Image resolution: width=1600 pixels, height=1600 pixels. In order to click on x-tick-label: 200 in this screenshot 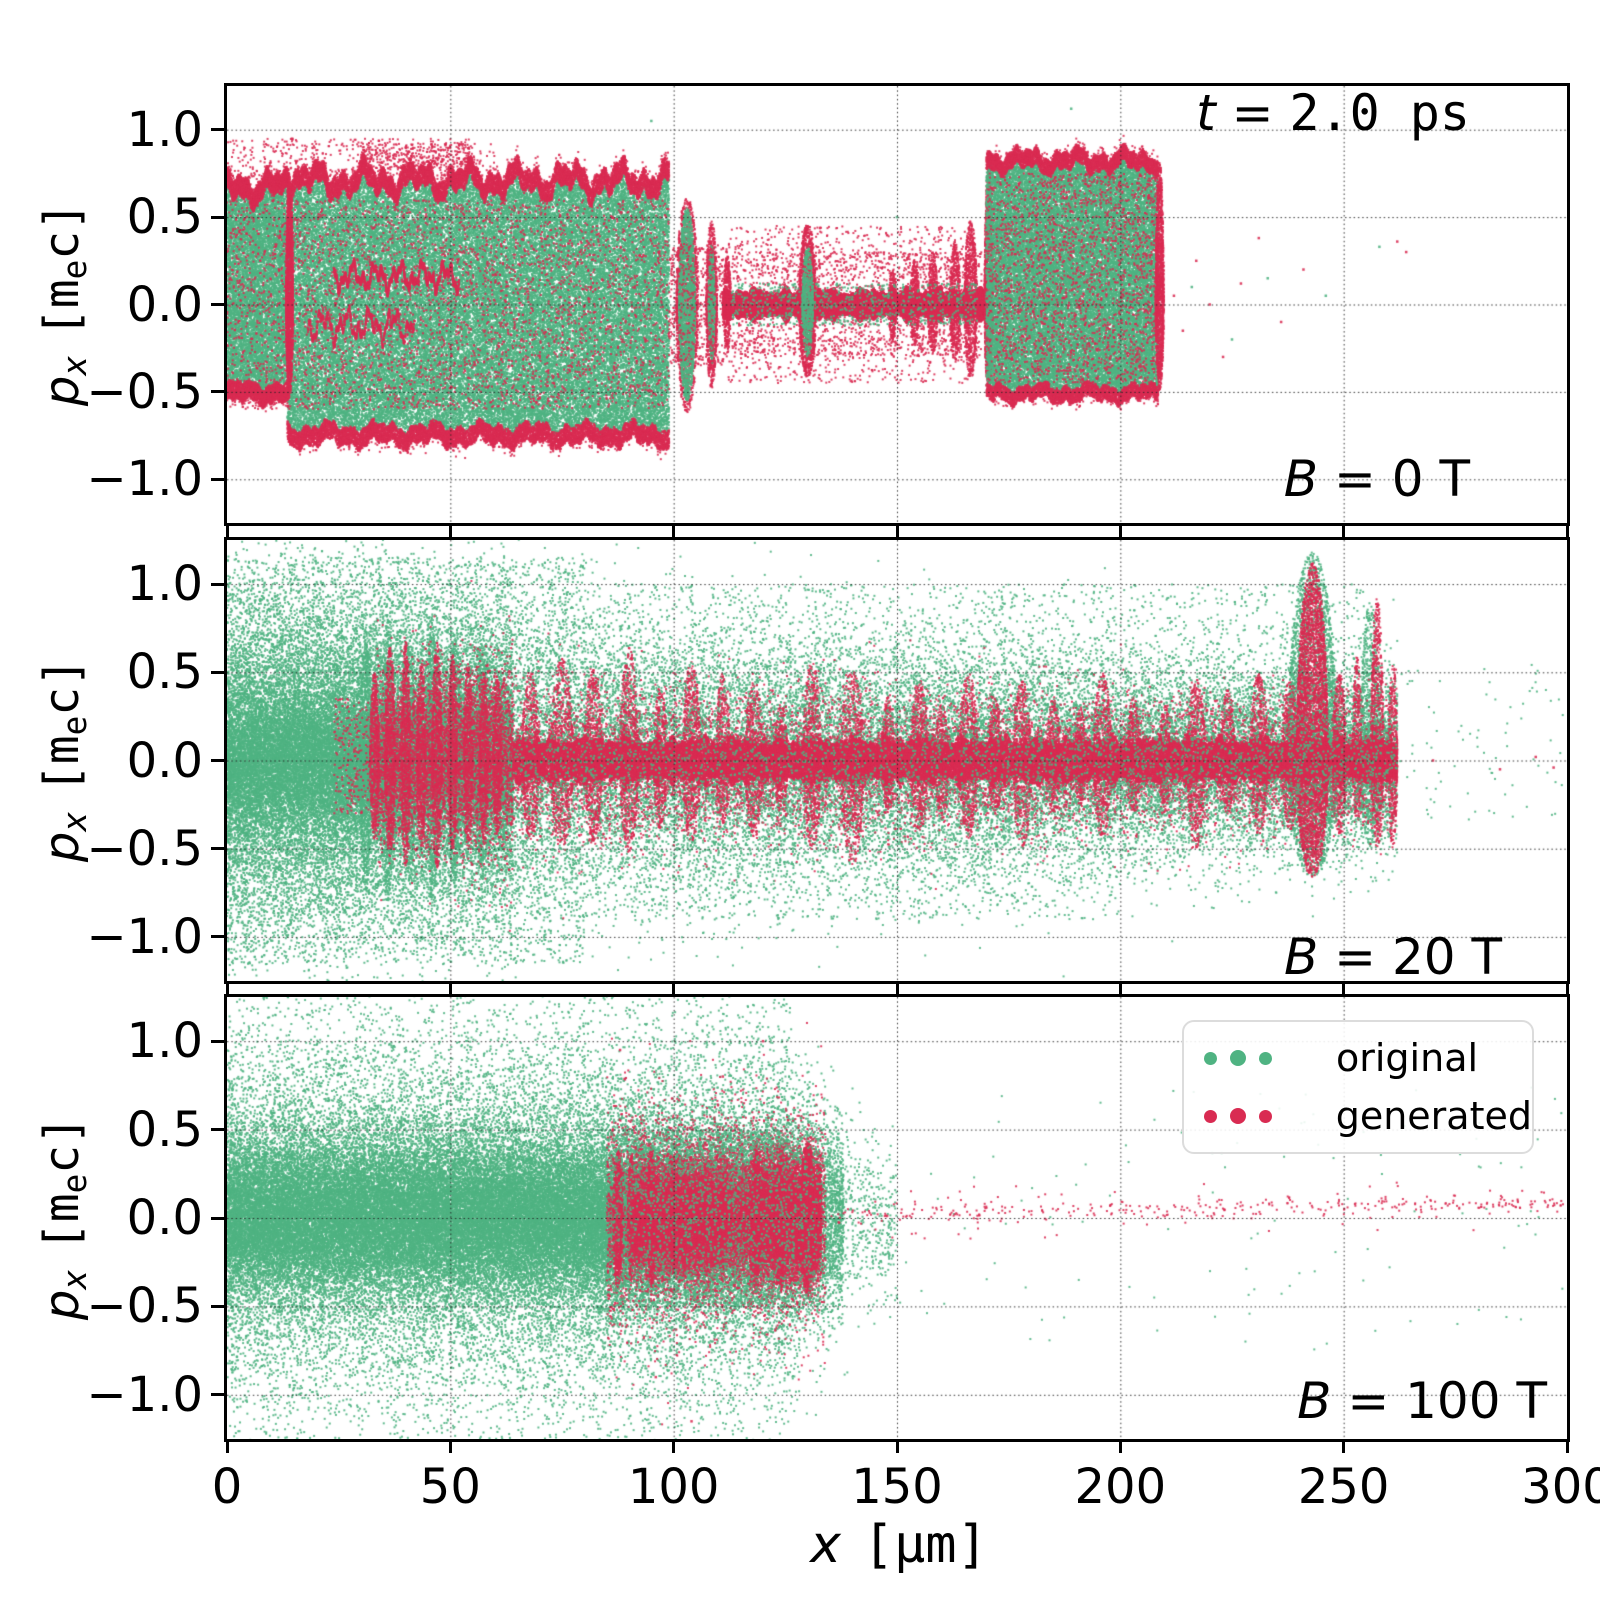, I will do `click(1120, 1487)`.